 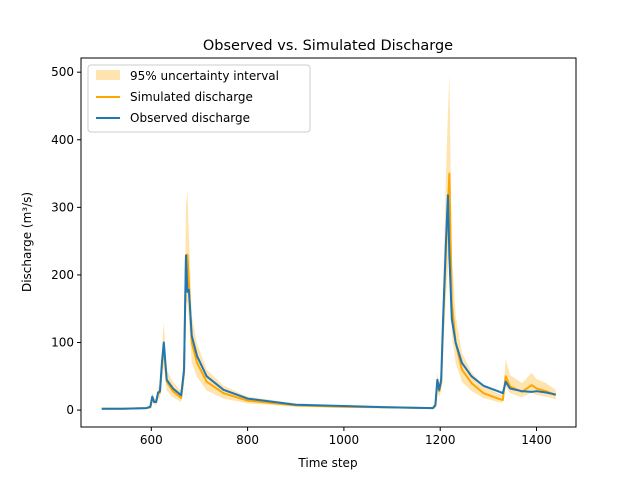 What do you see at coordinates (440, 440) in the screenshot?
I see `x-tick-label: 1200` at bounding box center [440, 440].